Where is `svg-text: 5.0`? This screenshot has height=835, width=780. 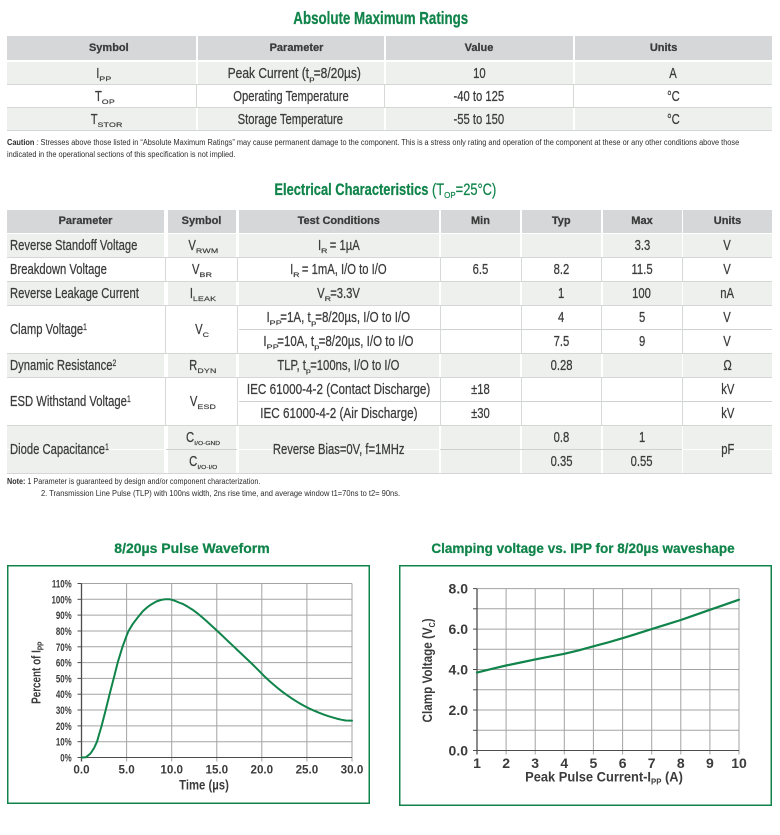 svg-text: 5.0 is located at coordinates (127, 769).